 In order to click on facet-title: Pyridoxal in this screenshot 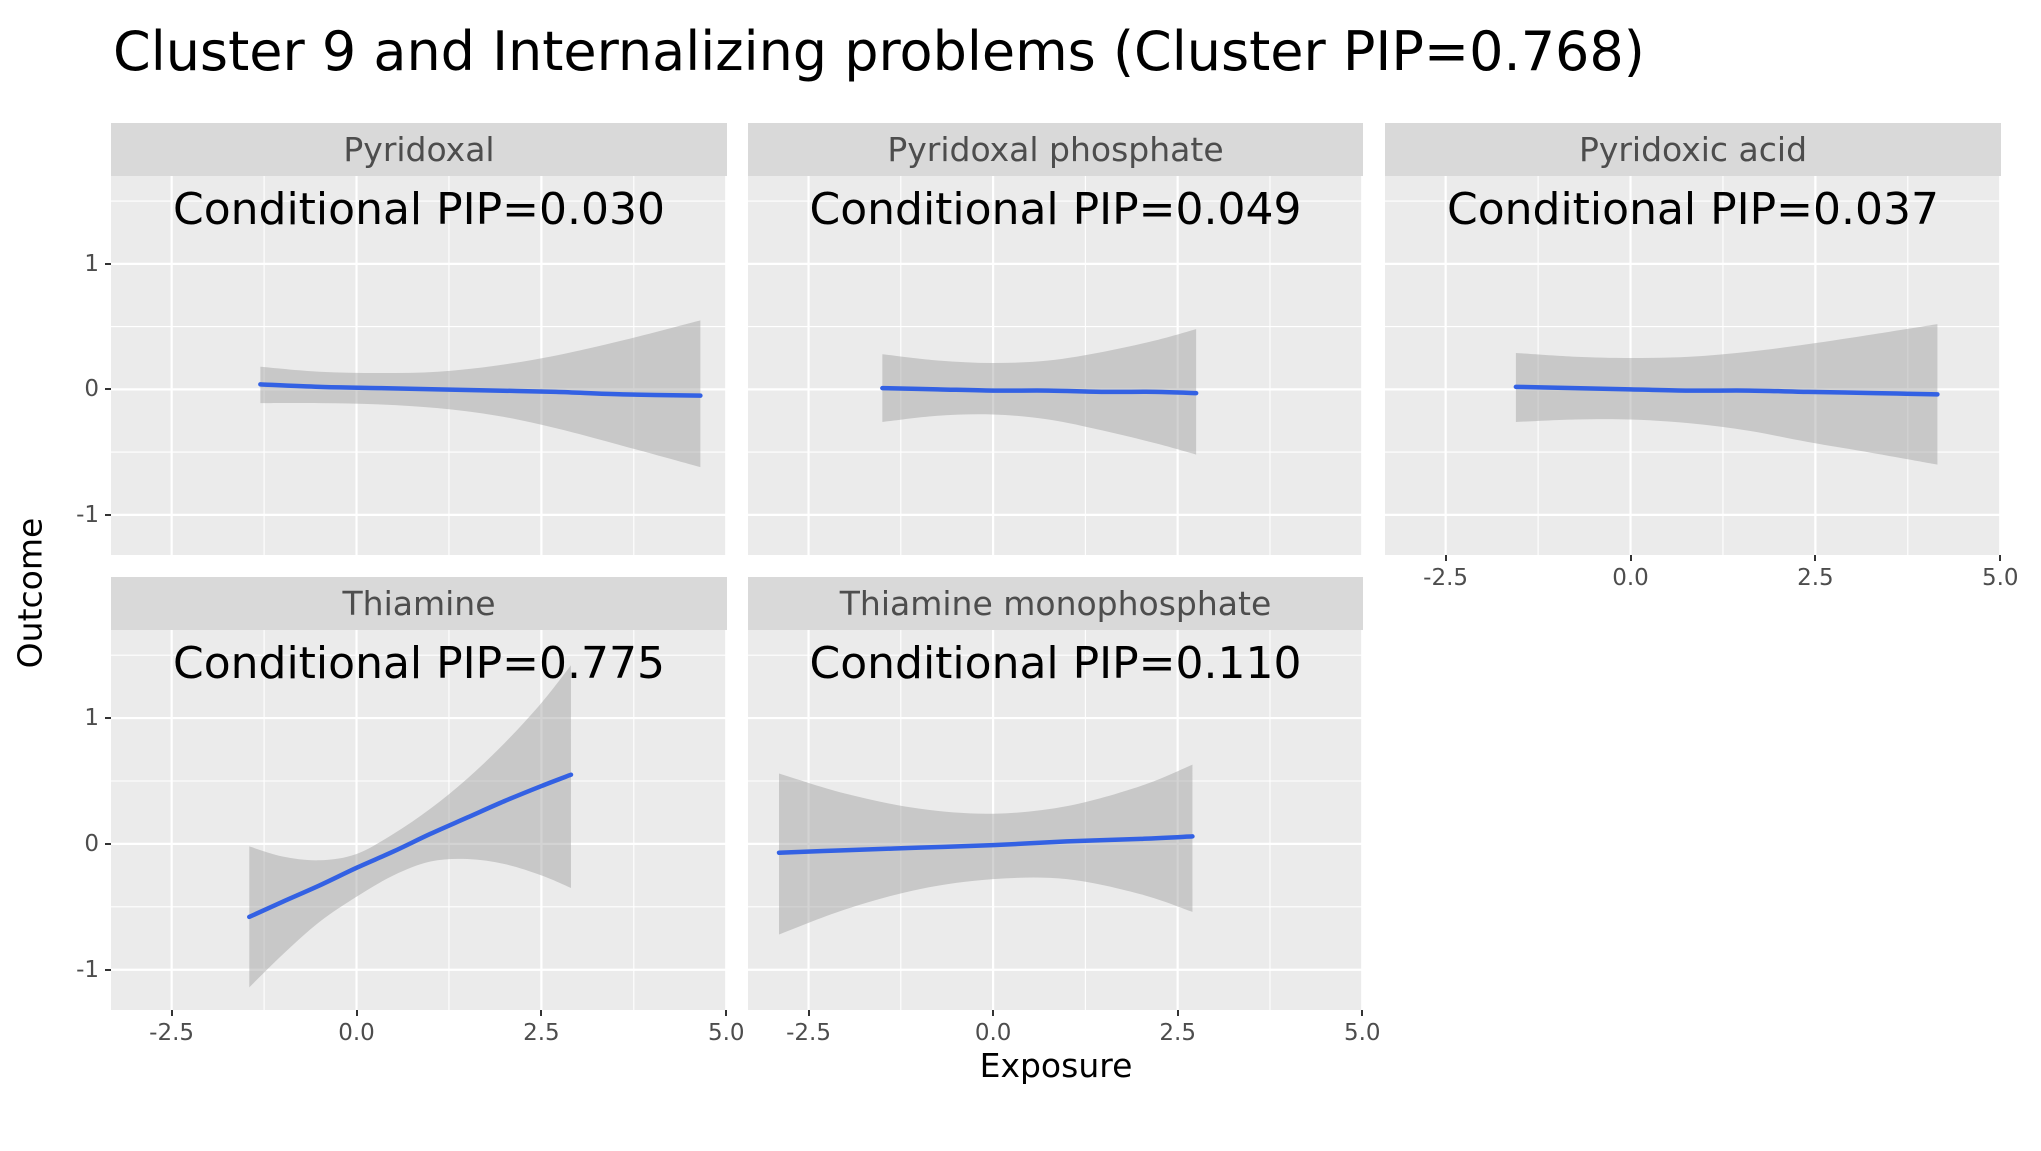, I will do `click(419, 149)`.